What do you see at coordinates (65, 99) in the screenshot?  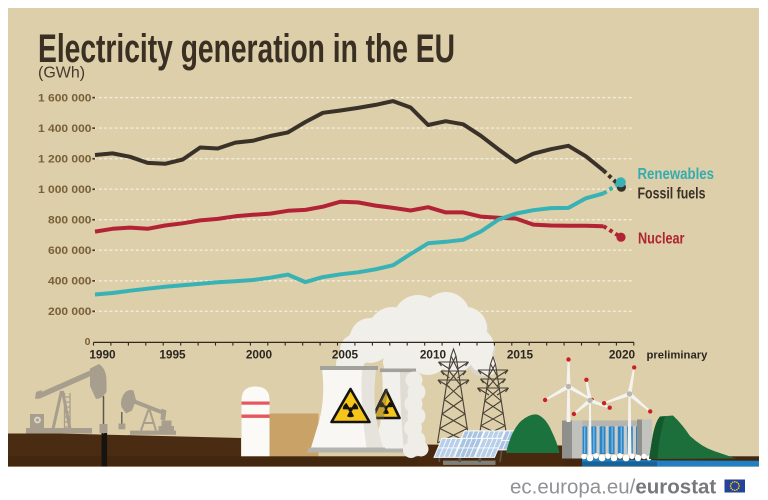 I see `svg-text: 1 600 000` at bounding box center [65, 99].